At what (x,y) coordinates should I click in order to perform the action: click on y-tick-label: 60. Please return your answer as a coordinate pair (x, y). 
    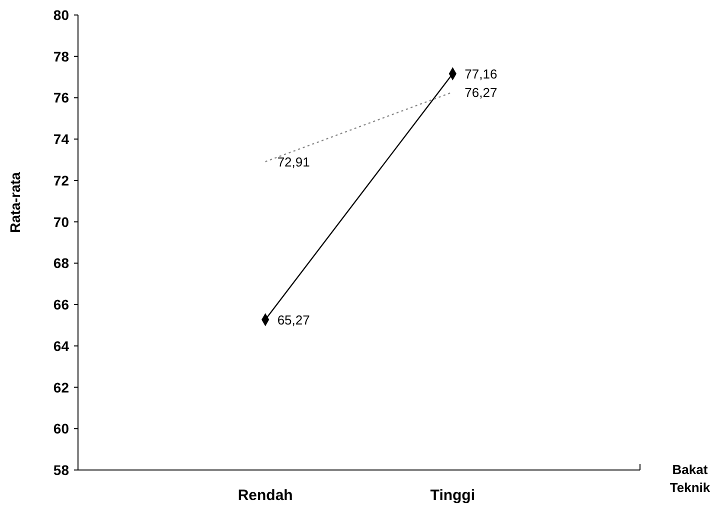
    Looking at the image, I should click on (61, 428).